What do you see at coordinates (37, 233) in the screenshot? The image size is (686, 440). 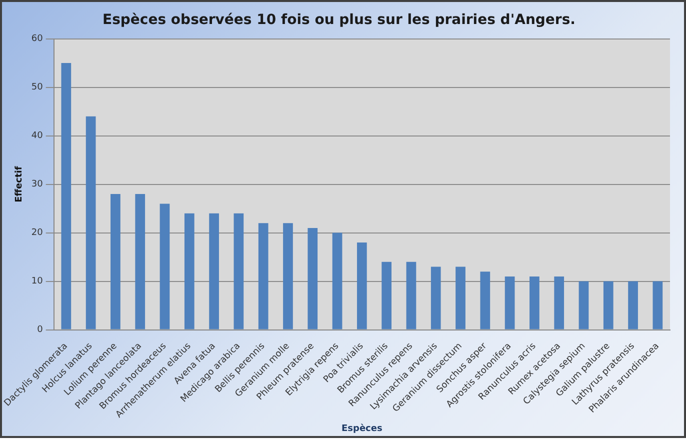 I see `y-tick-label: 20` at bounding box center [37, 233].